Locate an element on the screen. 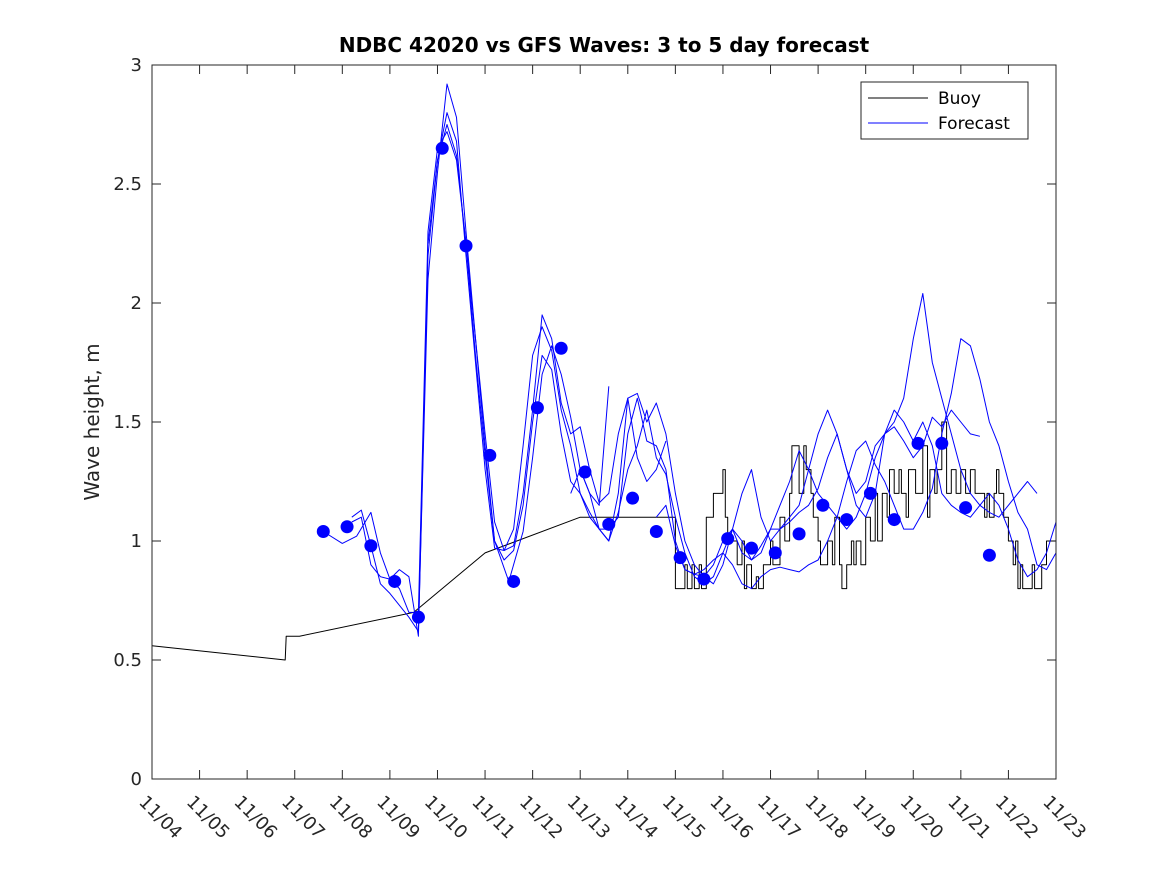  x-tick-label: 11/09 is located at coordinates (398, 818).